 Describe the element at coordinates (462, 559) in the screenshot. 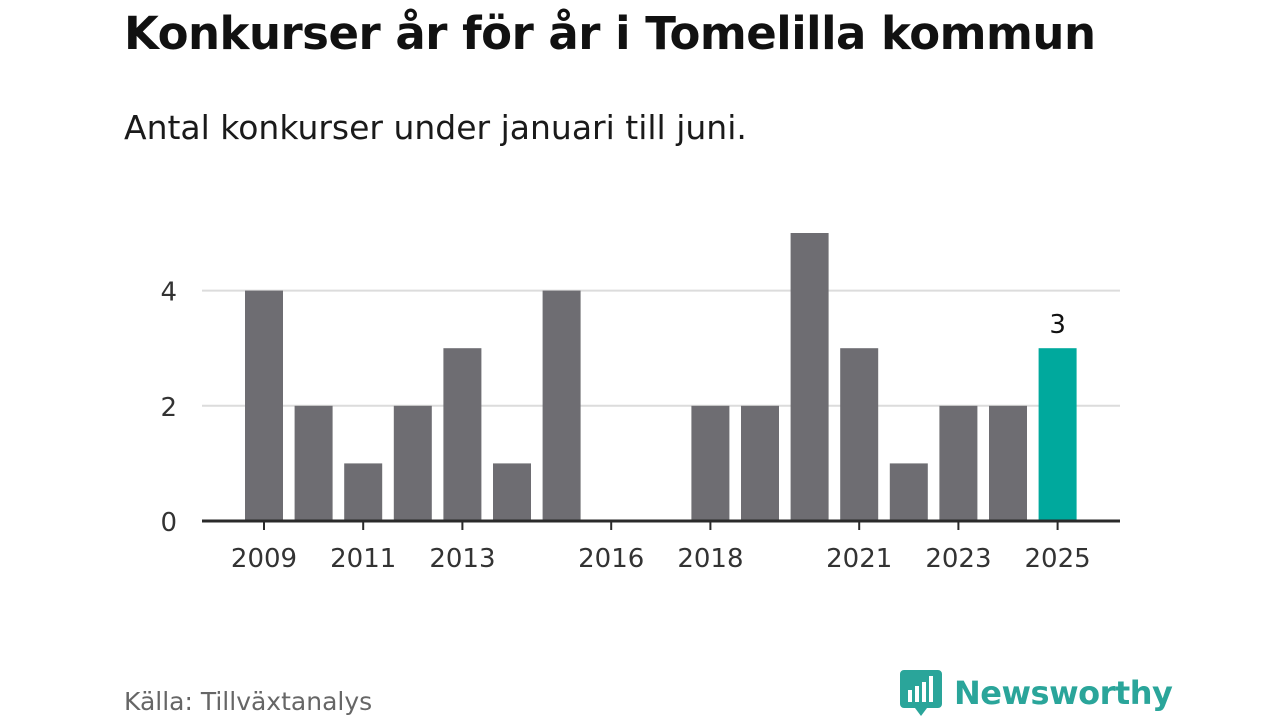

I see `x-tick-label: 2013` at that location.